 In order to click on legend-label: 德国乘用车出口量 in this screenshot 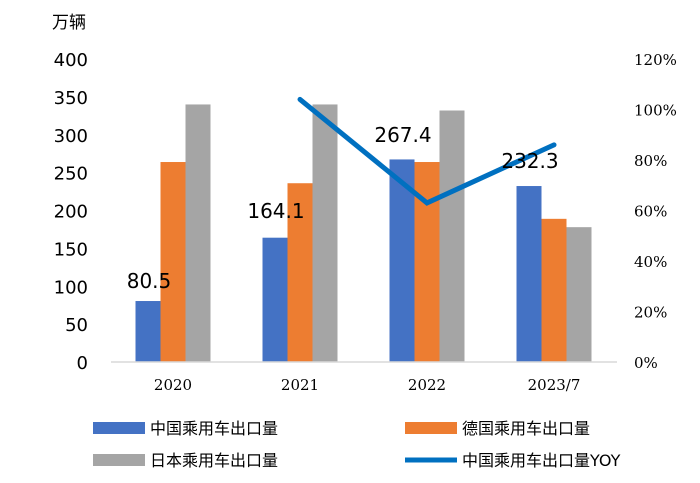, I will do `click(526, 428)`.